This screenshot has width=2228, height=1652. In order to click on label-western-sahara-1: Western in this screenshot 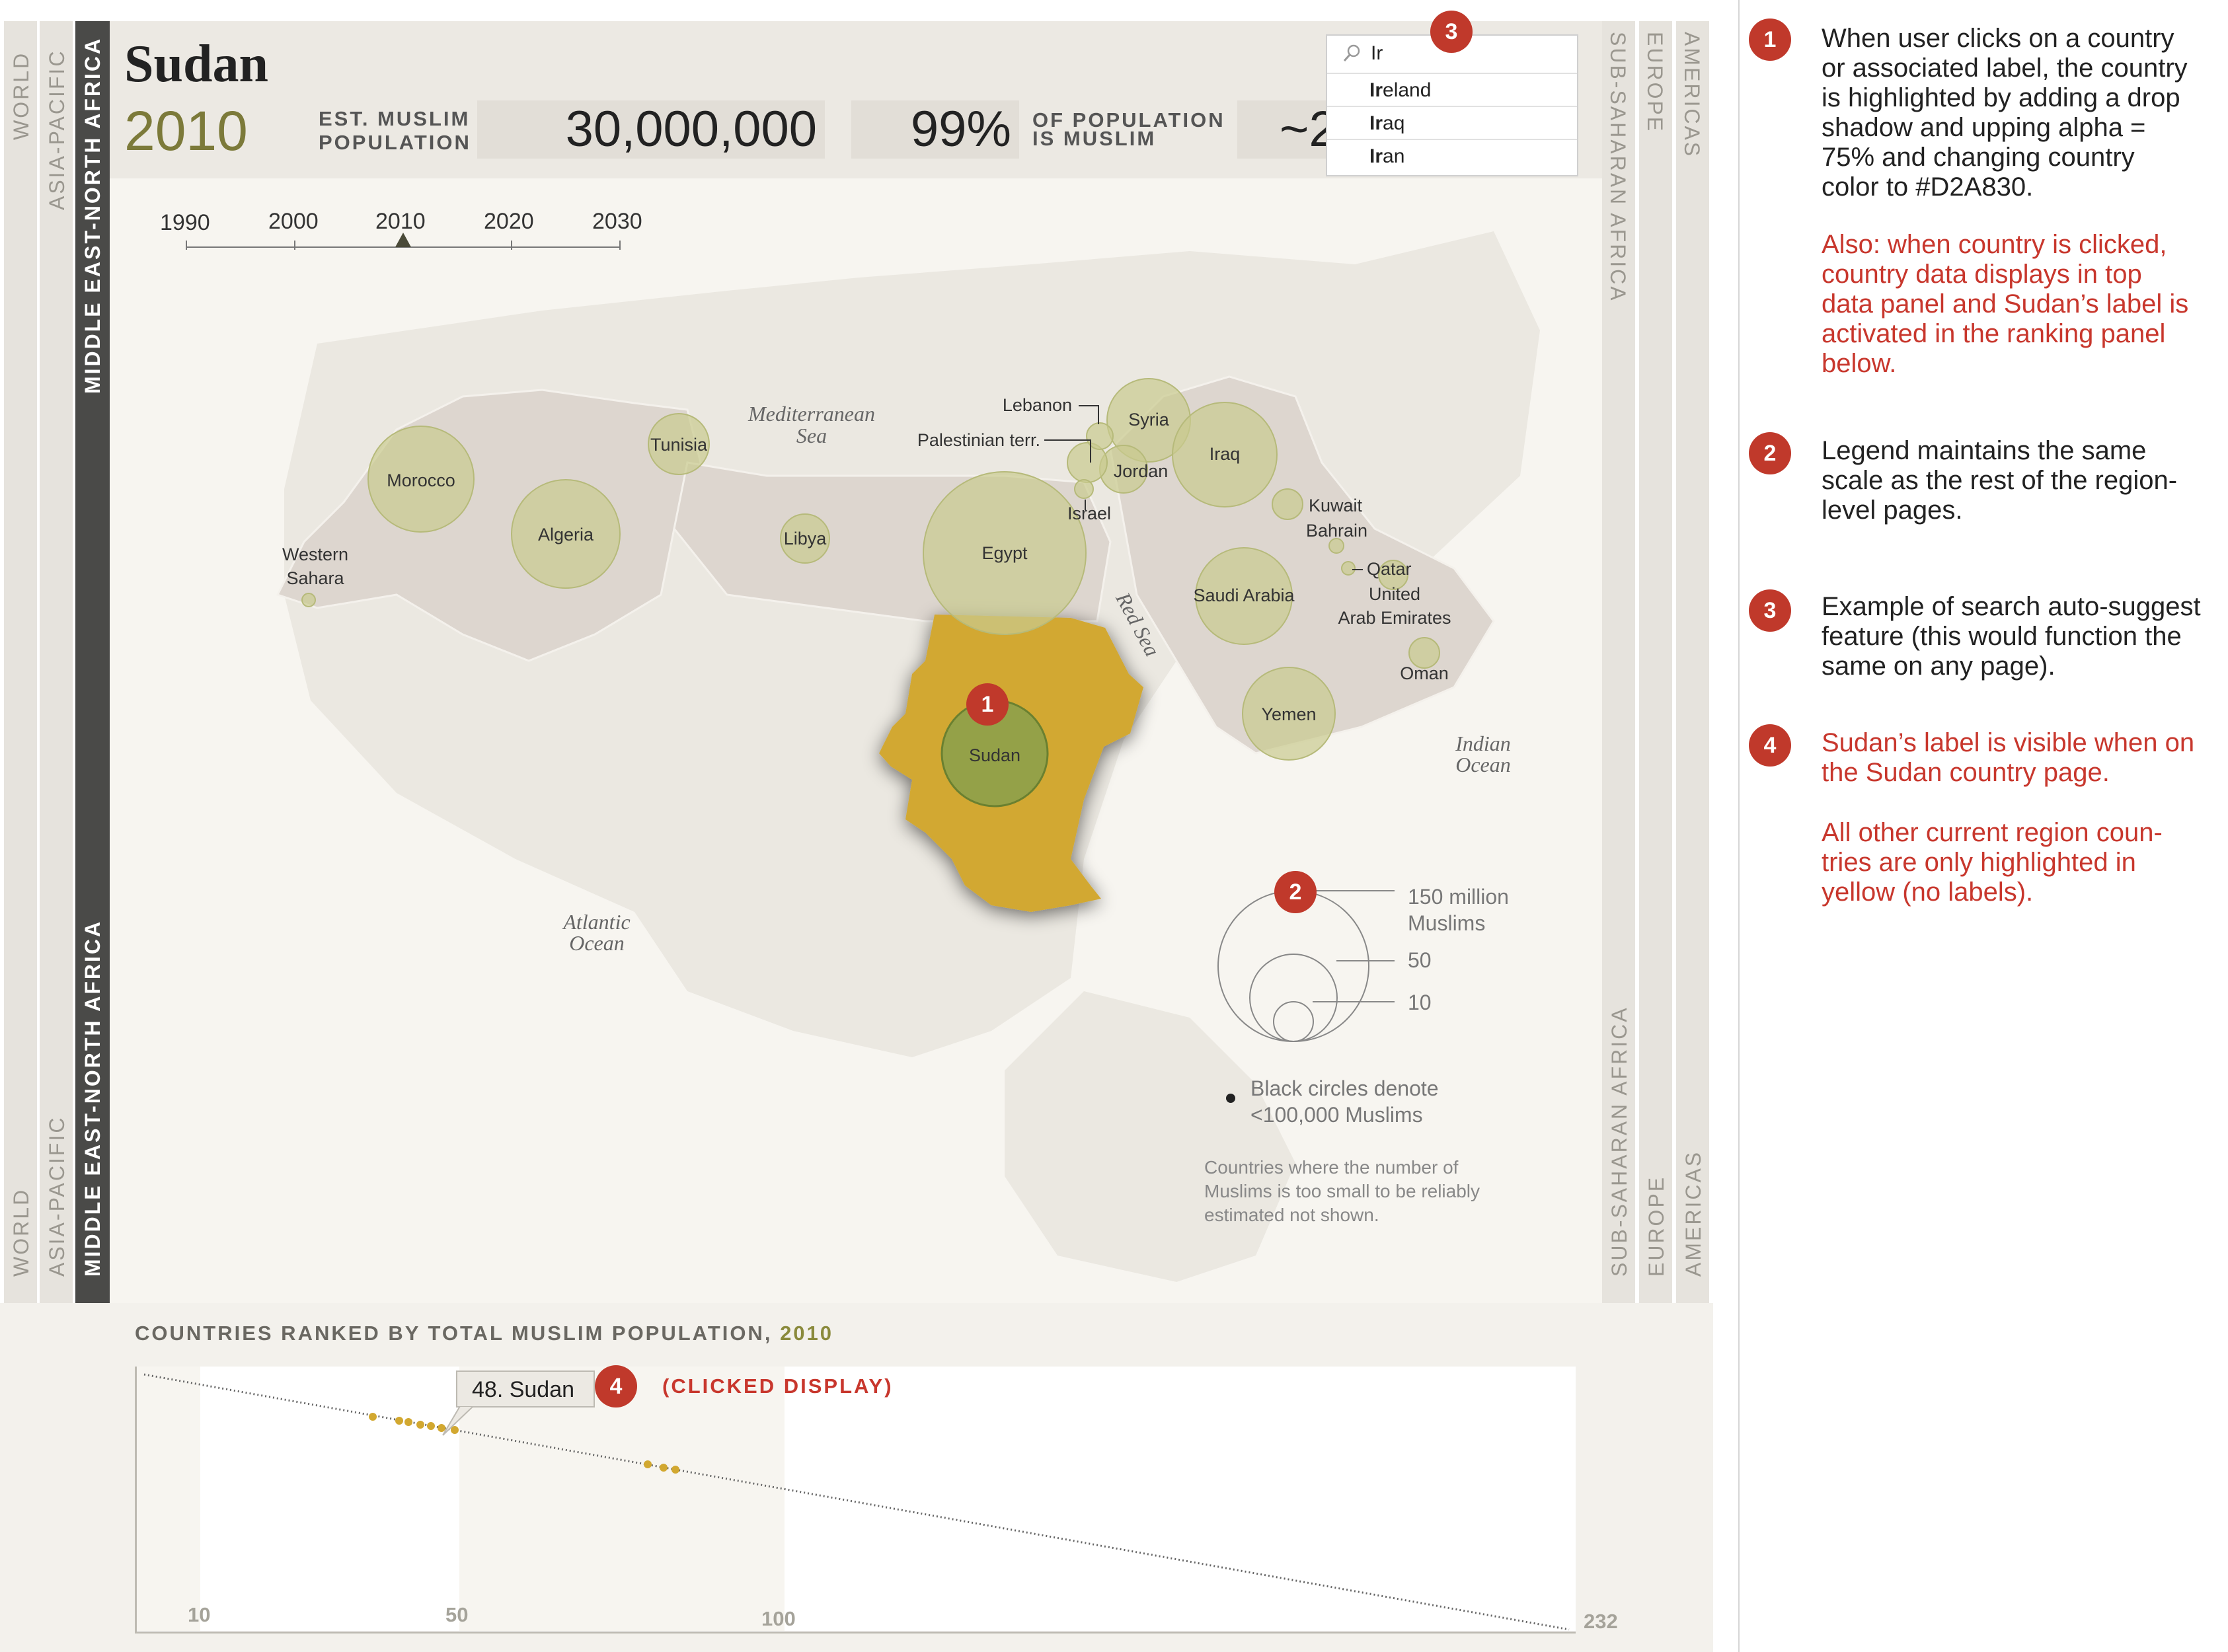, I will do `click(315, 554)`.